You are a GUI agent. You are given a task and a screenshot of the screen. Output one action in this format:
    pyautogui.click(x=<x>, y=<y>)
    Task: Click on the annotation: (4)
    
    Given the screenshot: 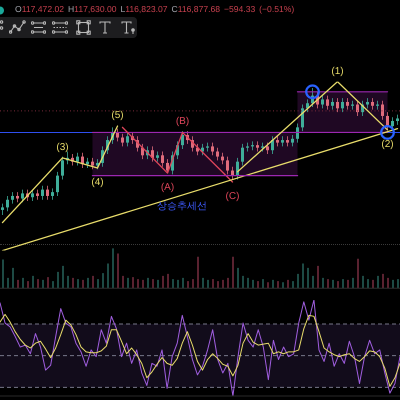 What is the action you would take?
    pyautogui.click(x=97, y=182)
    